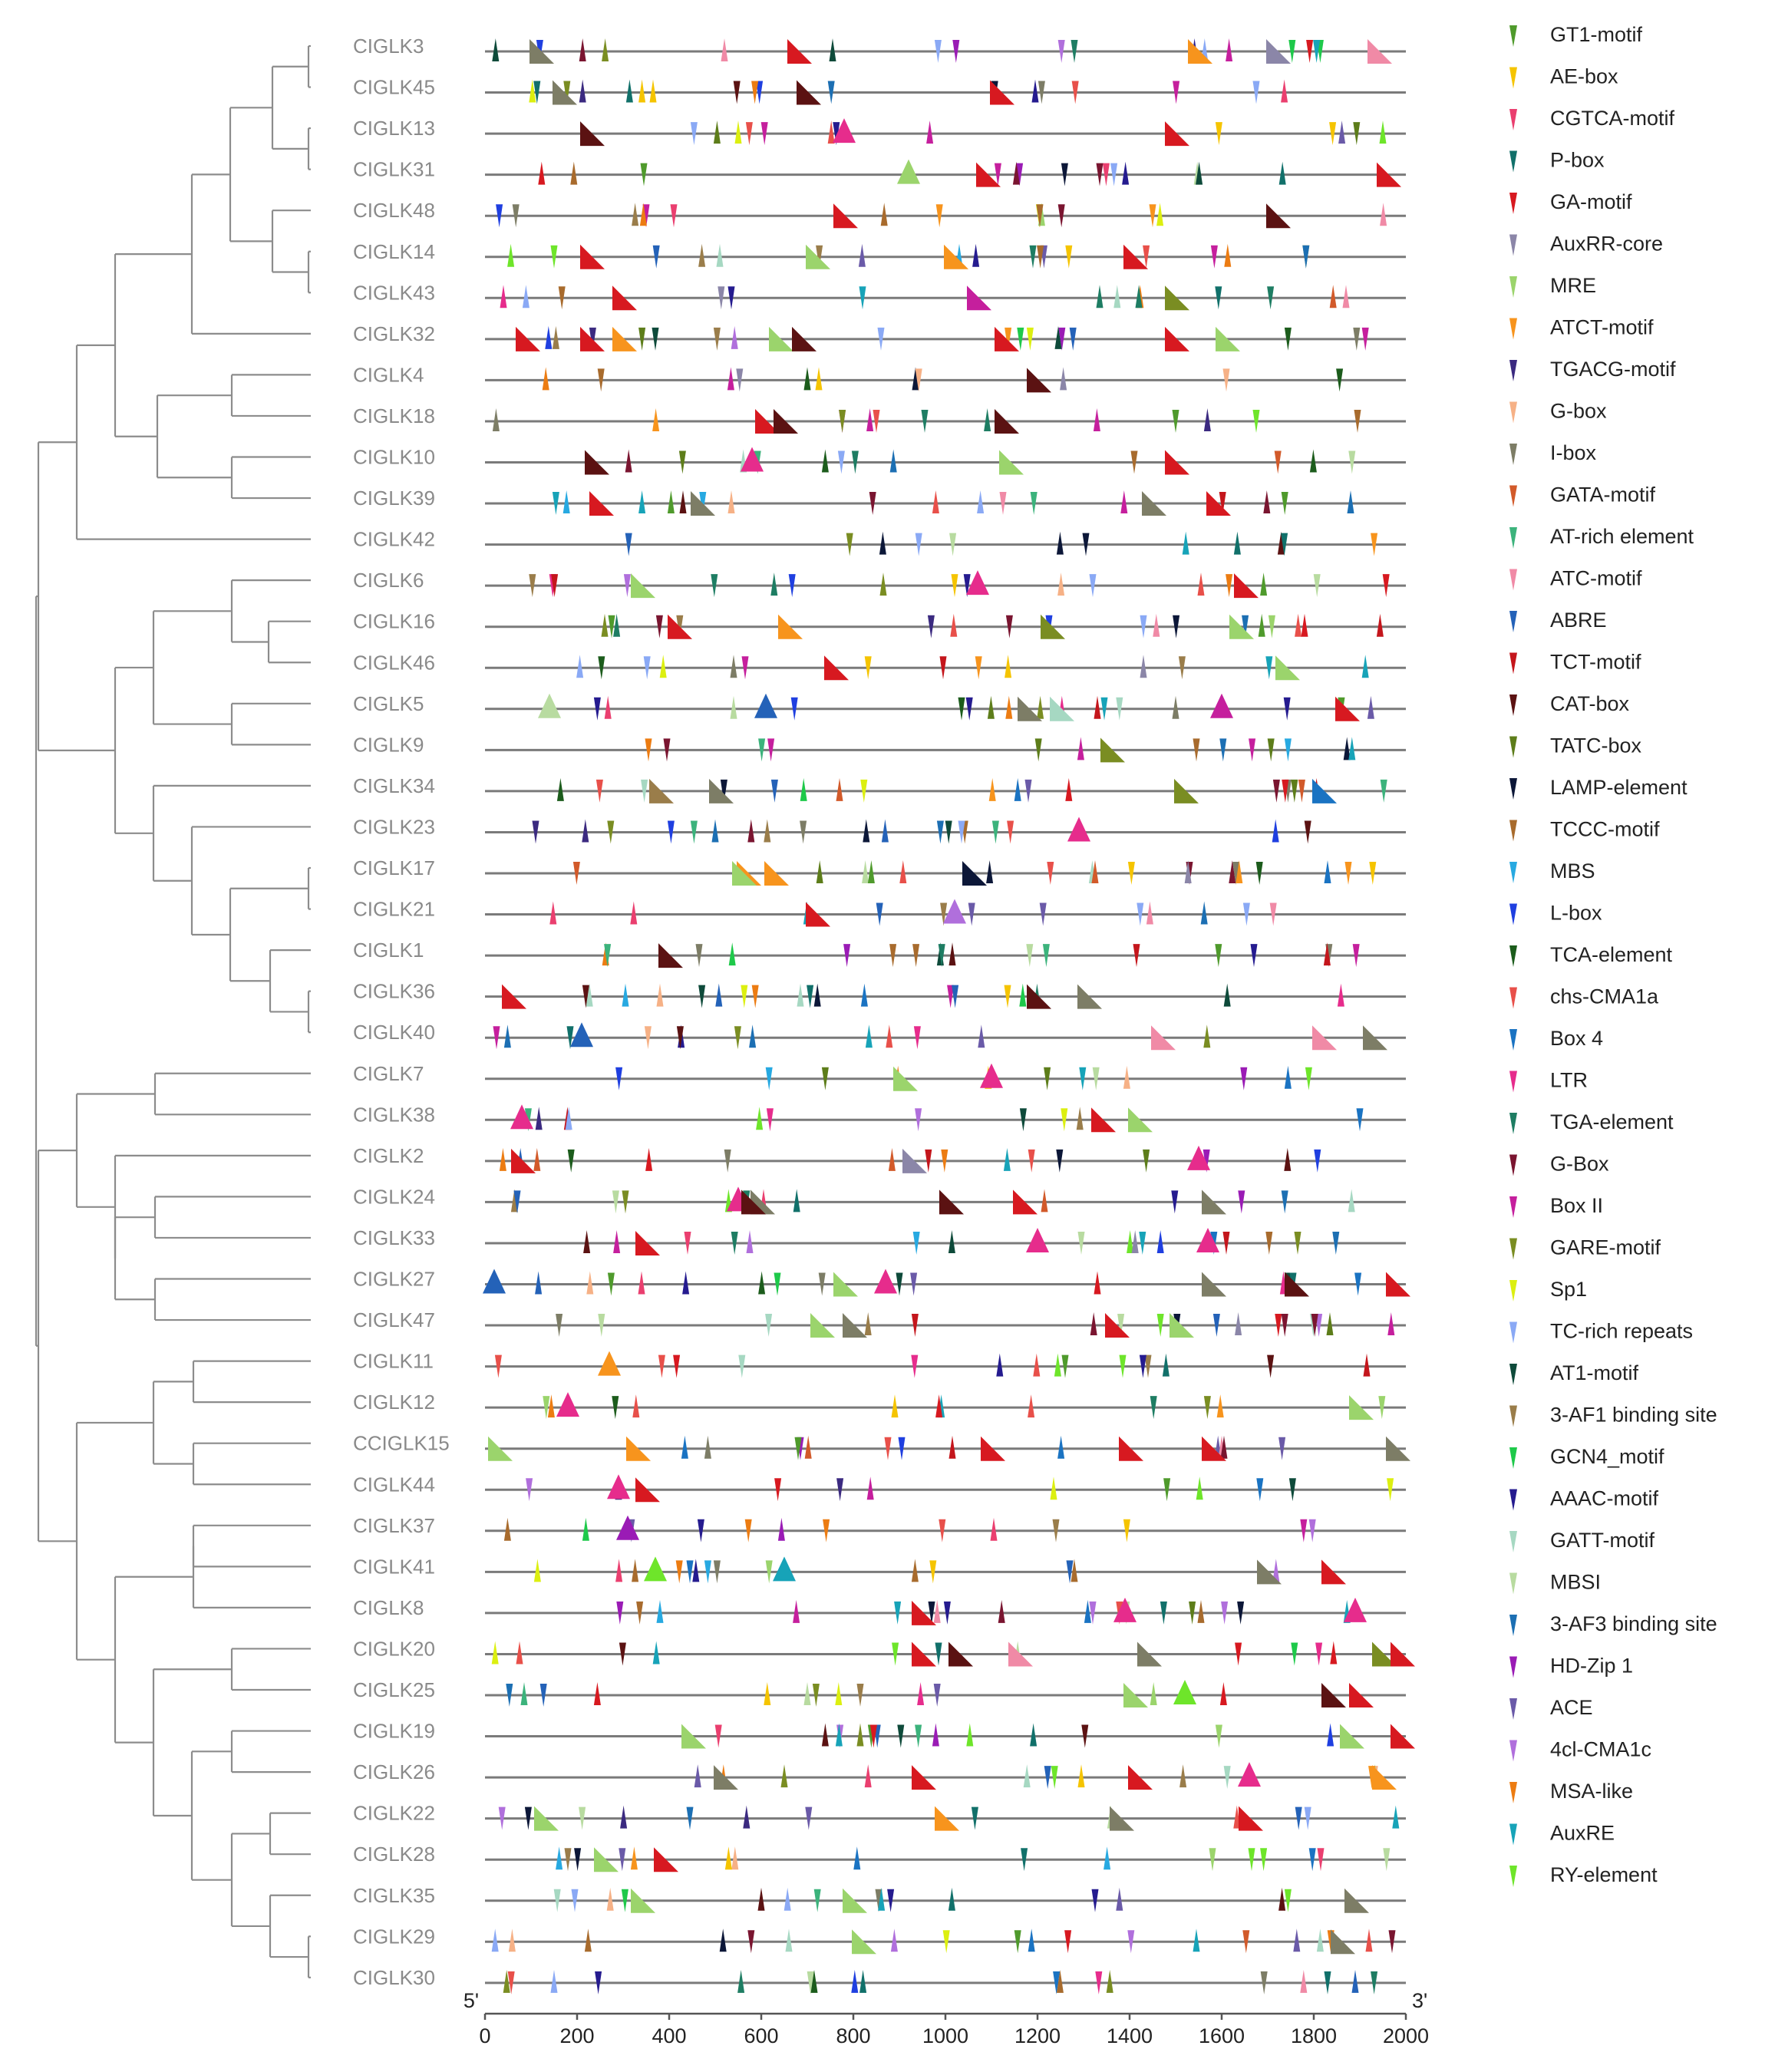  What do you see at coordinates (1312, 1530) in the screenshot?
I see `motif-4cl-cma1c` at bounding box center [1312, 1530].